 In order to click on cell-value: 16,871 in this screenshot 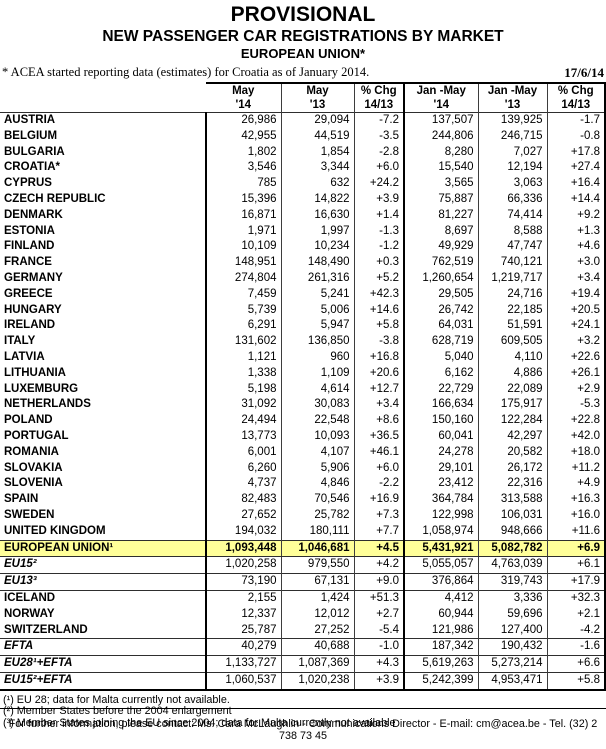, I will do `click(244, 215)`.